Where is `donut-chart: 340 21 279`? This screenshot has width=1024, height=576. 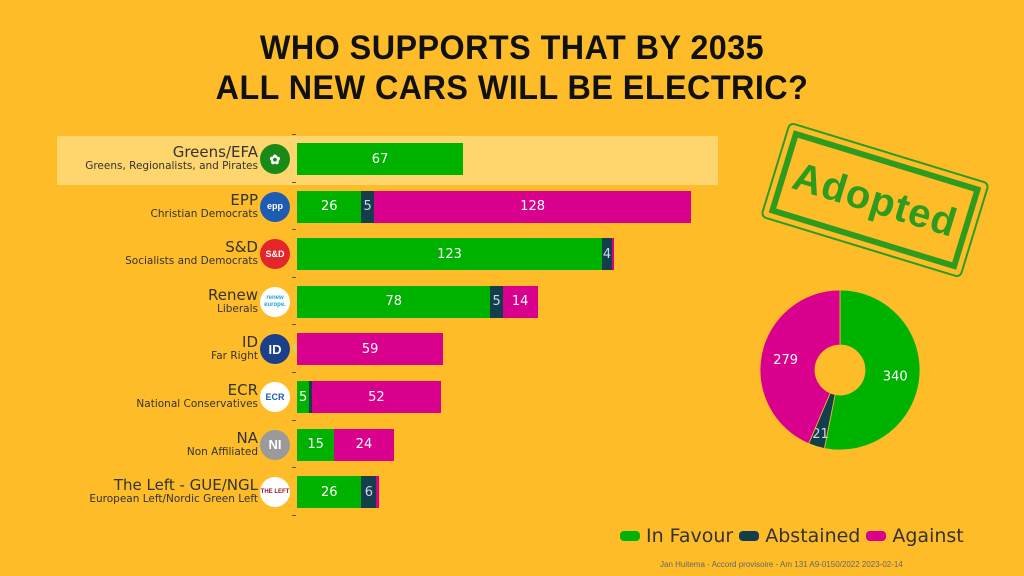
donut-chart: 340 21 279 is located at coordinates (840, 370).